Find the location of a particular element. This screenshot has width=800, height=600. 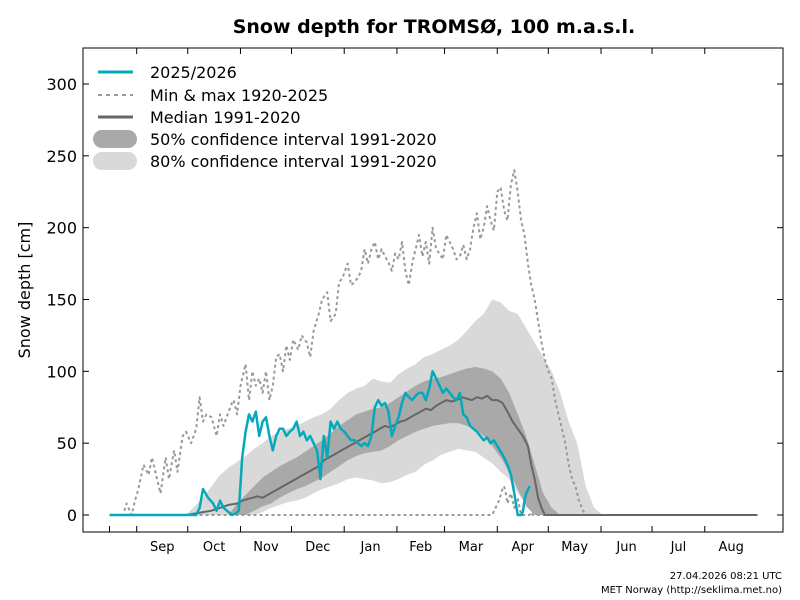

legend-item-median-1991-2020: Median 1991-2020 is located at coordinates (199, 117).